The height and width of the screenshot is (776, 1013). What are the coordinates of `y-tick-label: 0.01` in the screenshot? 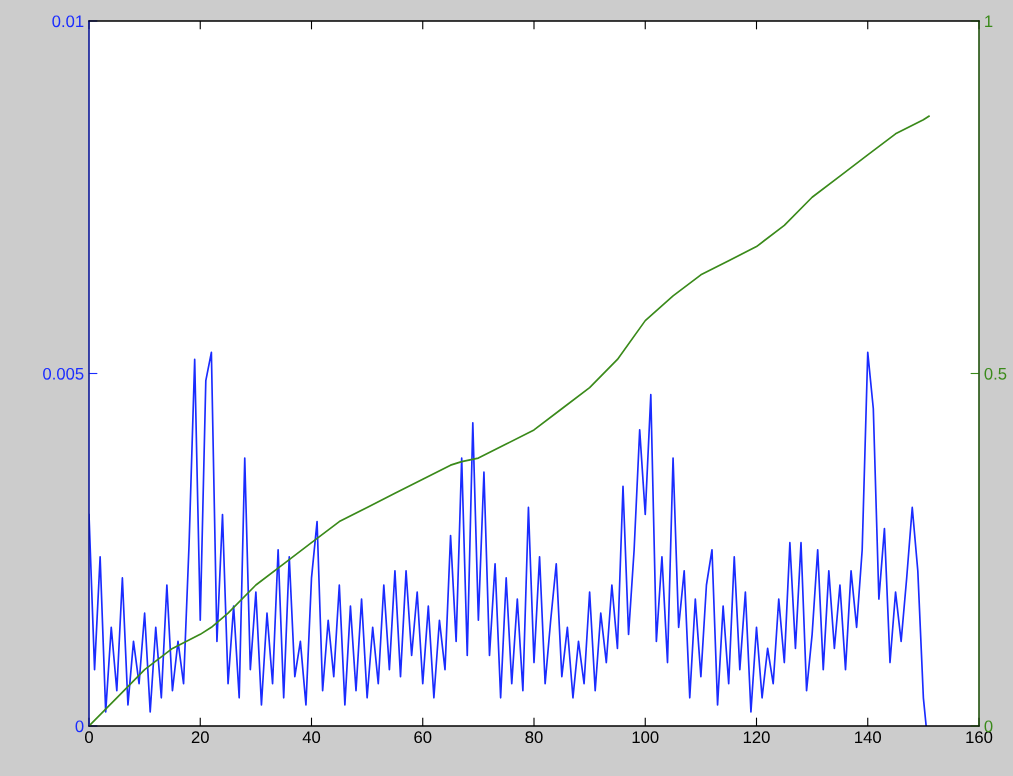 It's located at (68, 21).